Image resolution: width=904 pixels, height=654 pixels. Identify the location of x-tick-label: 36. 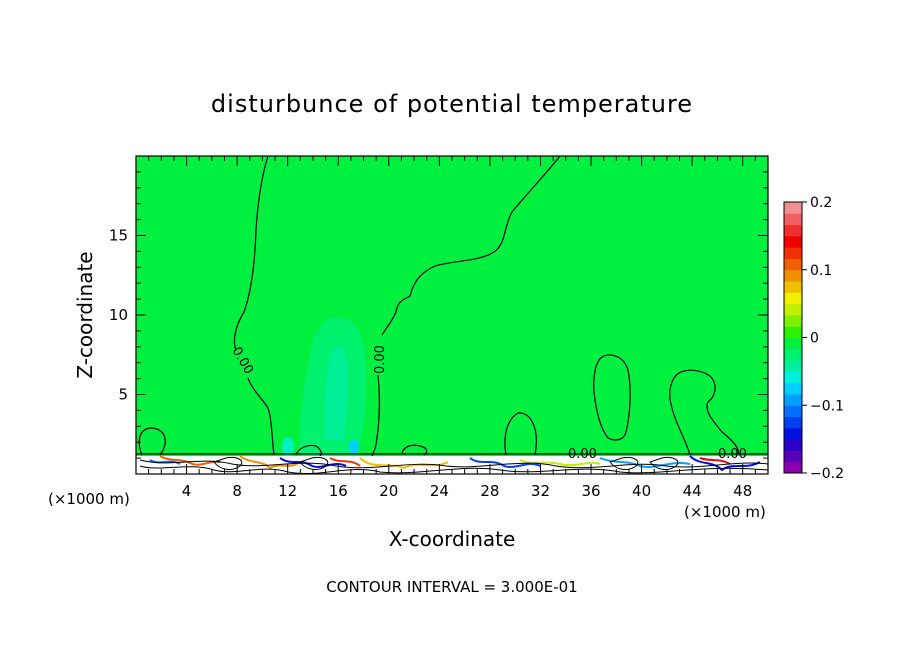
(590, 491).